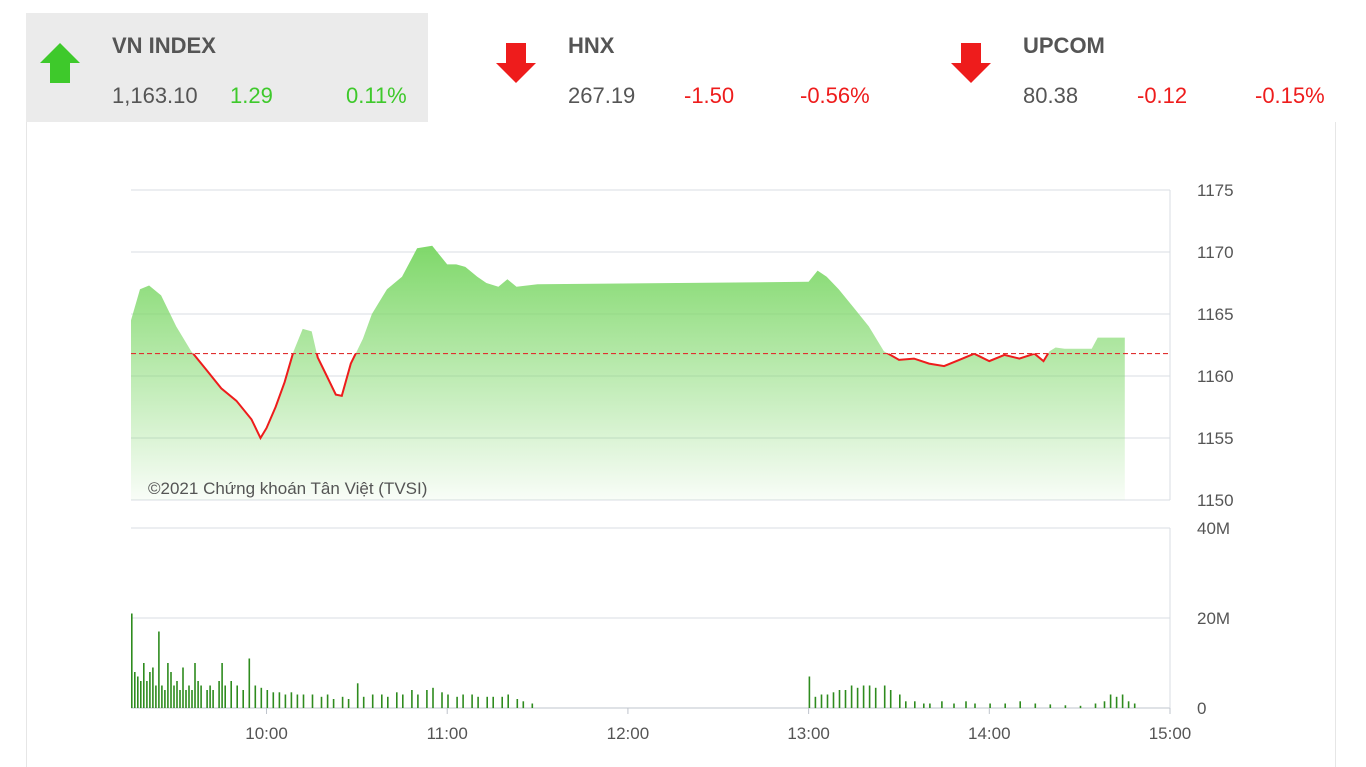 Image resolution: width=1366 pixels, height=767 pixels. Describe the element at coordinates (1215, 190) in the screenshot. I see `price-tick-label: 1175` at that location.